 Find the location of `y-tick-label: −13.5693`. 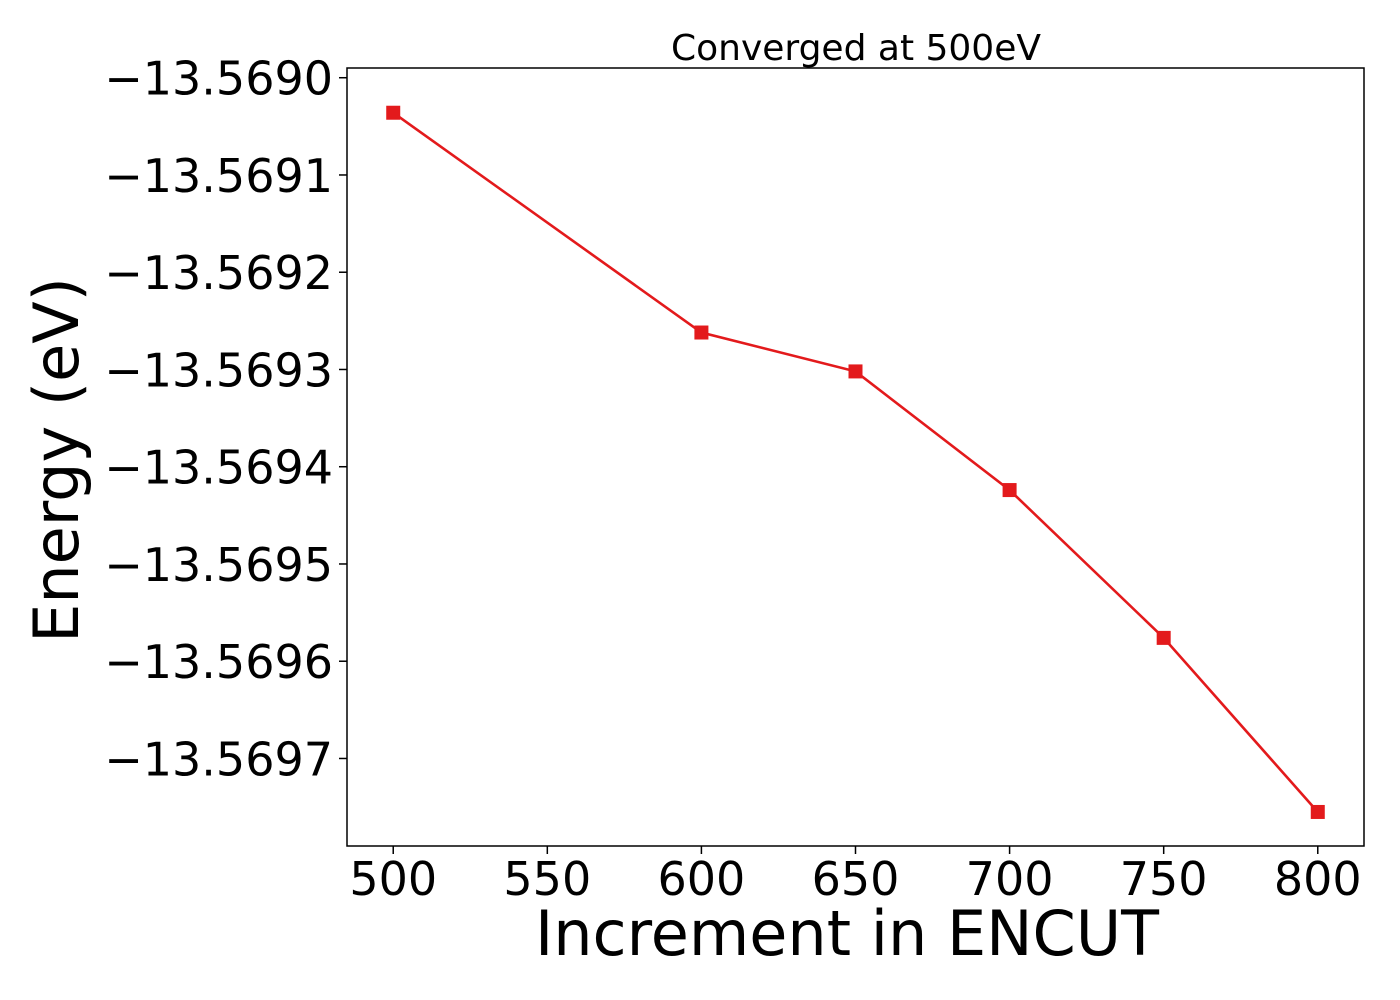

y-tick-label: −13.5693 is located at coordinates (218, 370).